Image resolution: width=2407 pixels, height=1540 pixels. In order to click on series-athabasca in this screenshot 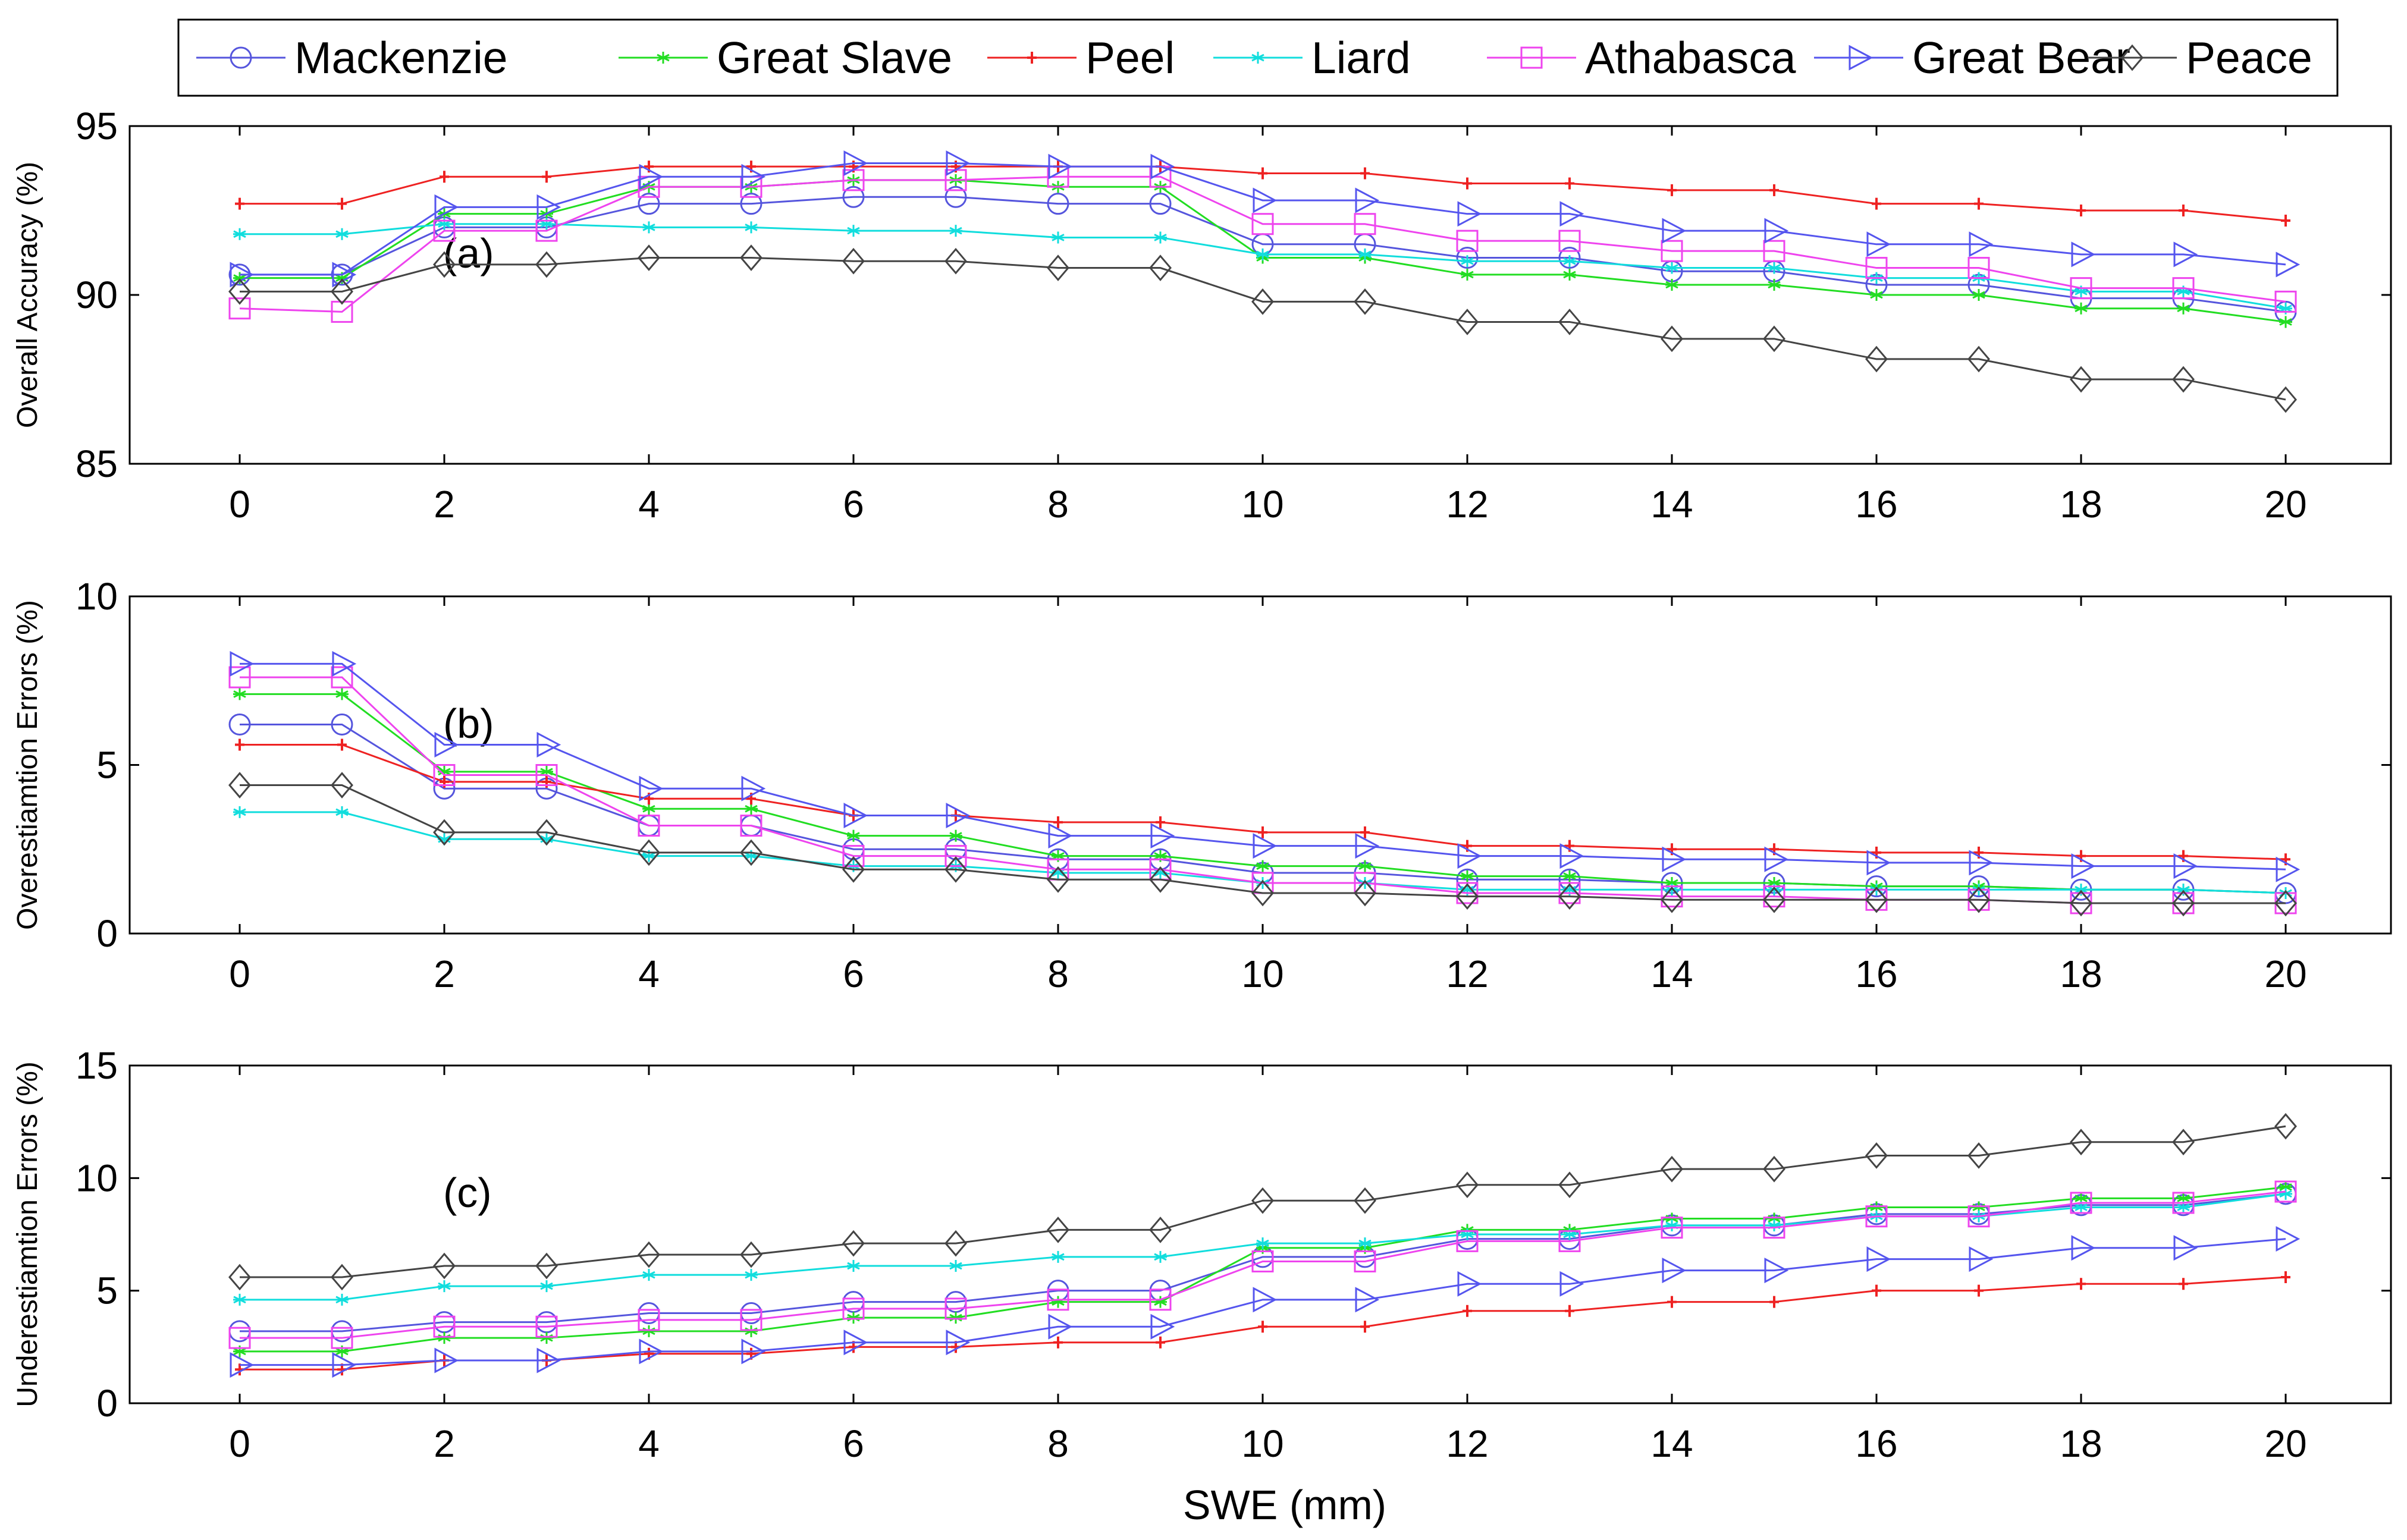, I will do `click(1263, 790)`.